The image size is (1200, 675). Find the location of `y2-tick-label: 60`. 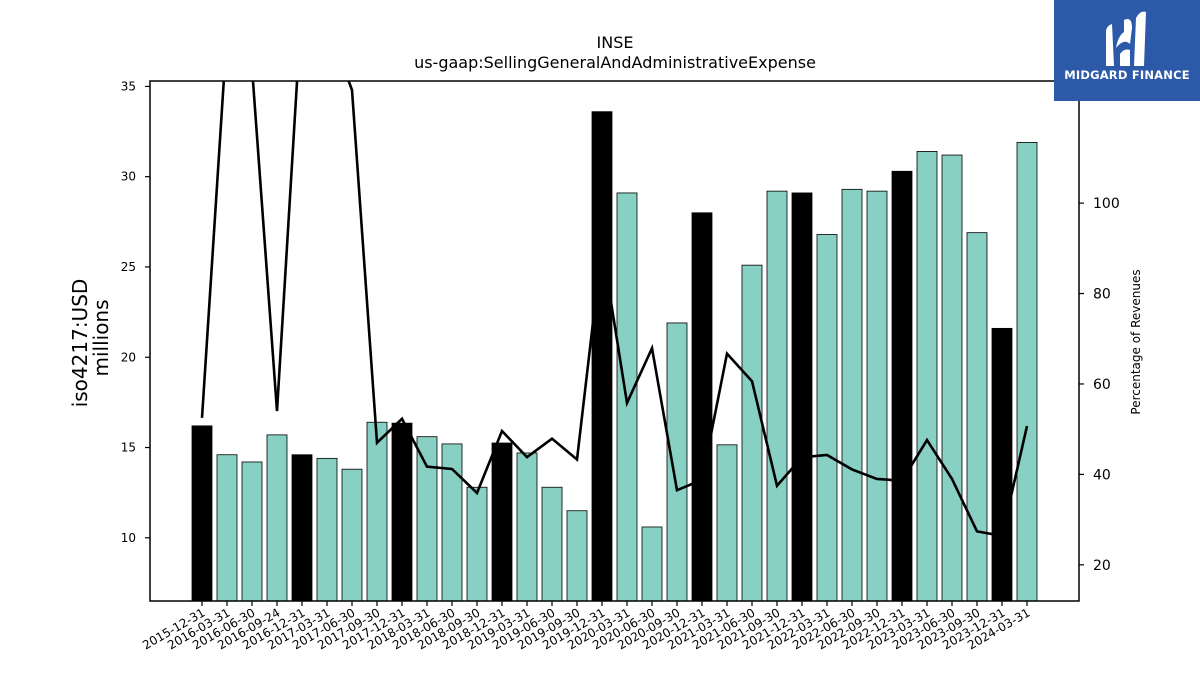

y2-tick-label: 60 is located at coordinates (1102, 385).